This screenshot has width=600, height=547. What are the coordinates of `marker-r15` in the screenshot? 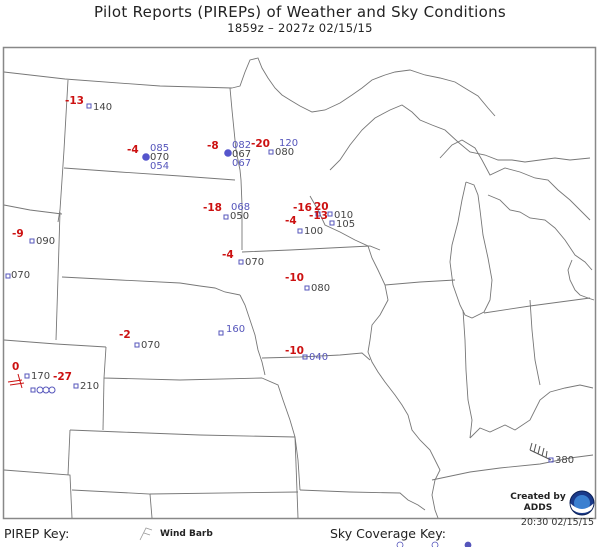 It's located at (221, 333).